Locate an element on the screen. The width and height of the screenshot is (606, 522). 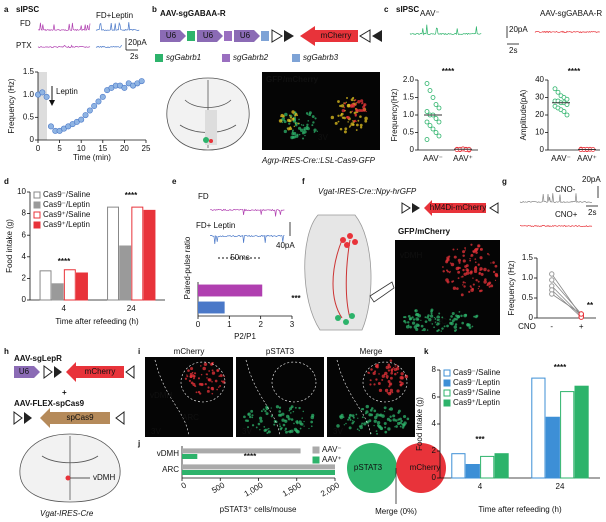
x-tick-label: 10 is located at coordinates (81, 148).